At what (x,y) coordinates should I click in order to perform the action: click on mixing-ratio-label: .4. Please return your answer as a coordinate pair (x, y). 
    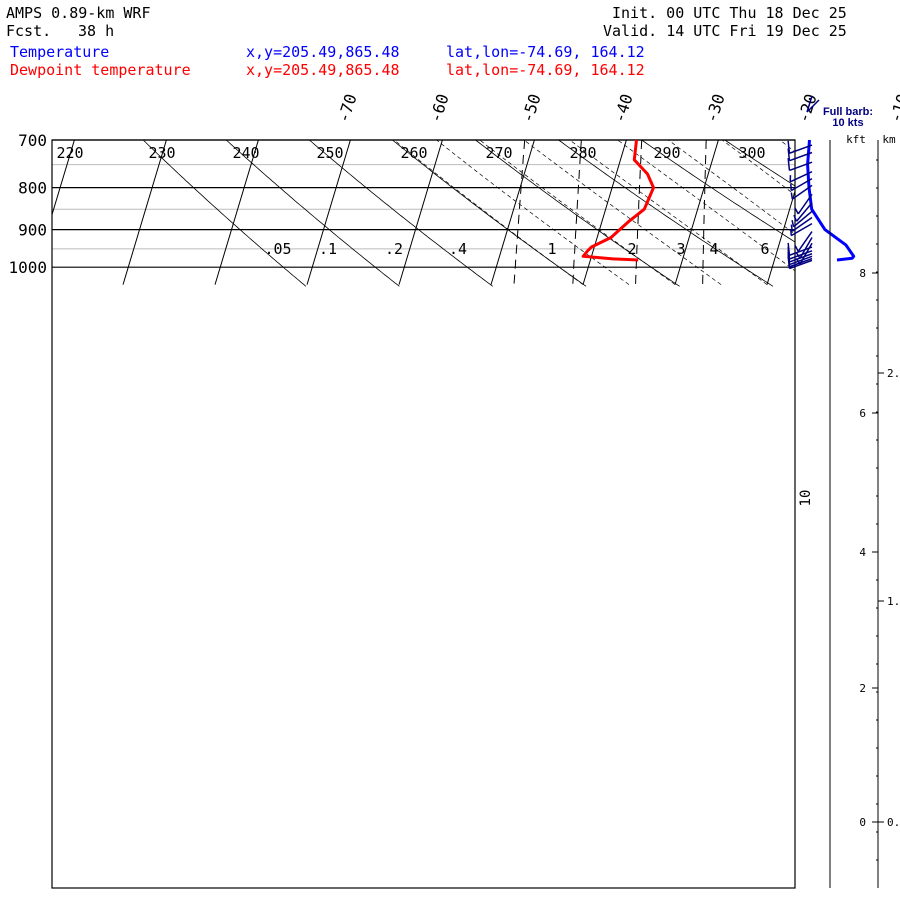
    Looking at the image, I should click on (458, 249).